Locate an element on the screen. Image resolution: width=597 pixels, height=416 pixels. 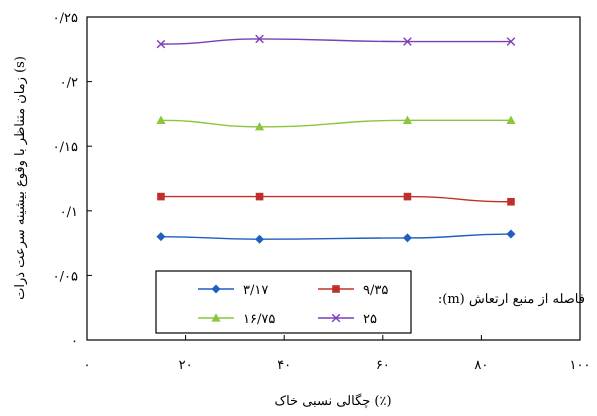
y-tick-label: ۰/۱۵ is located at coordinates (65, 147).